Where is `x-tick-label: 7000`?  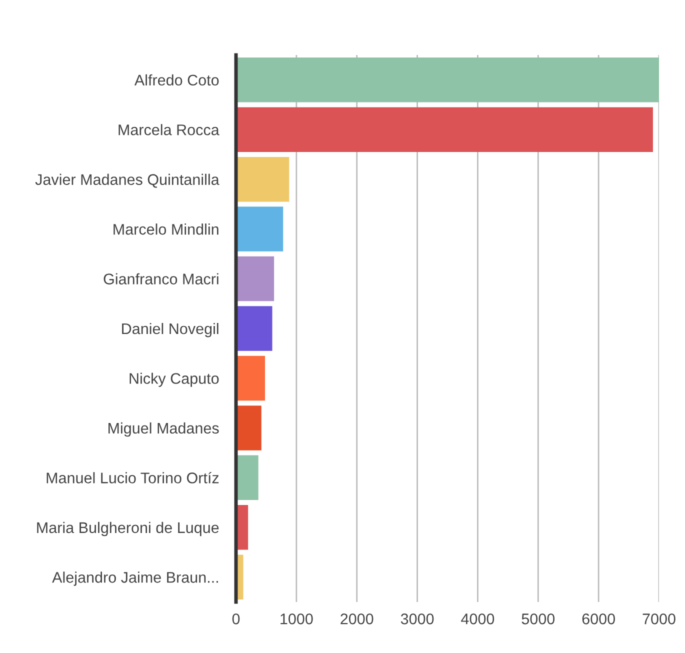 x-tick-label: 7000 is located at coordinates (659, 619).